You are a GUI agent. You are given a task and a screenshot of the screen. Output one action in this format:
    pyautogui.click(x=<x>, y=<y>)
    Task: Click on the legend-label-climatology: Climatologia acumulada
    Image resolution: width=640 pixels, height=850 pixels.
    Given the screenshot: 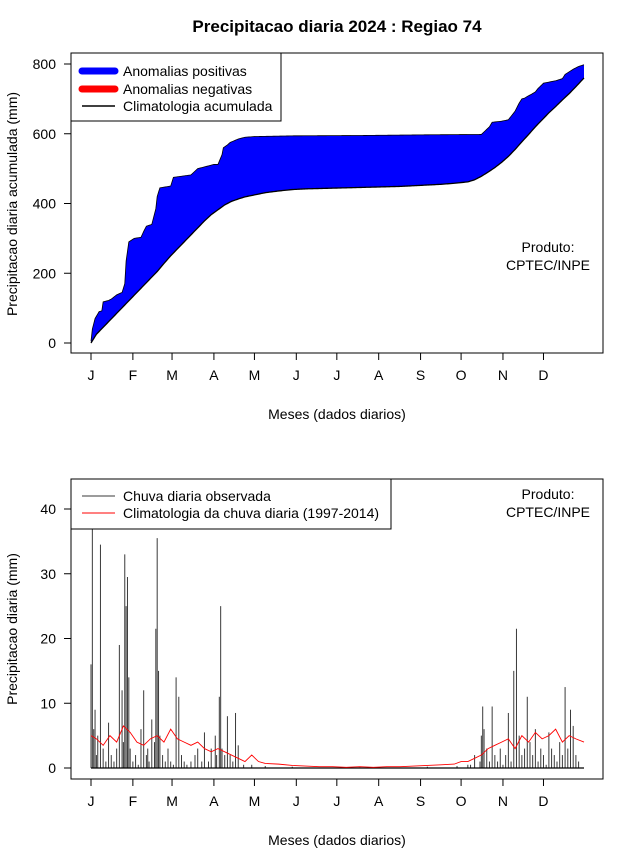 What is the action you would take?
    pyautogui.click(x=198, y=106)
    